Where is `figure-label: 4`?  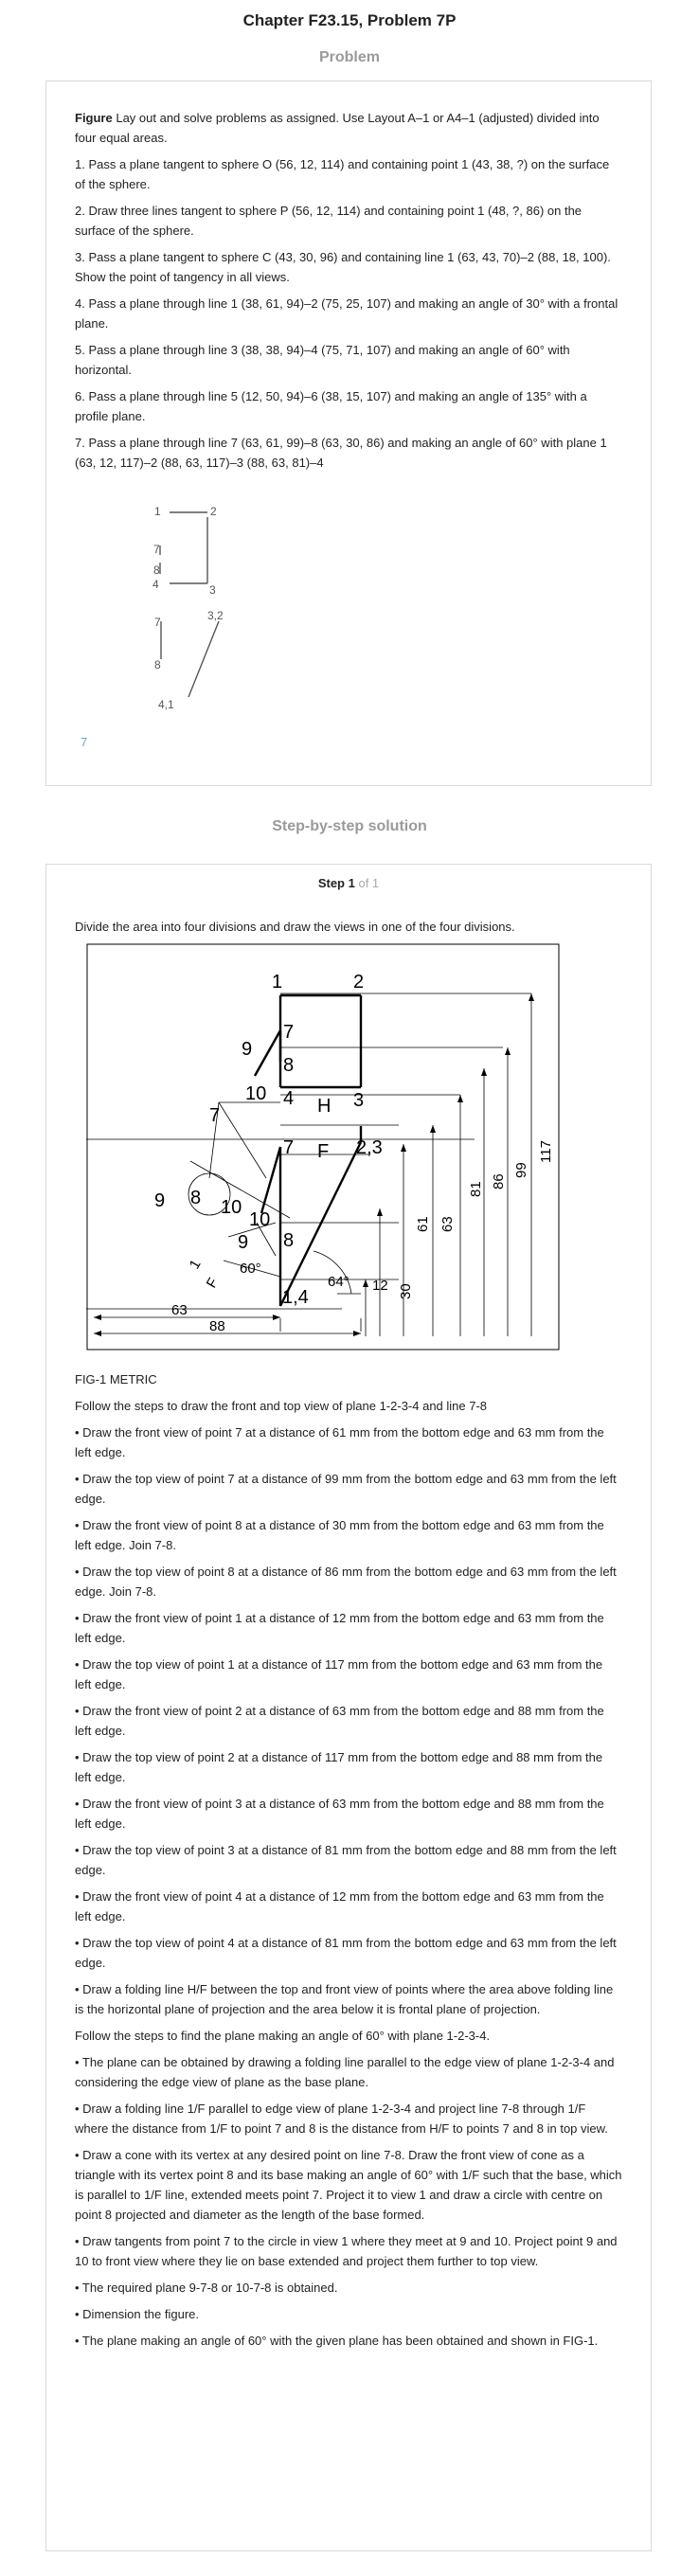 figure-label: 4 is located at coordinates (288, 1098).